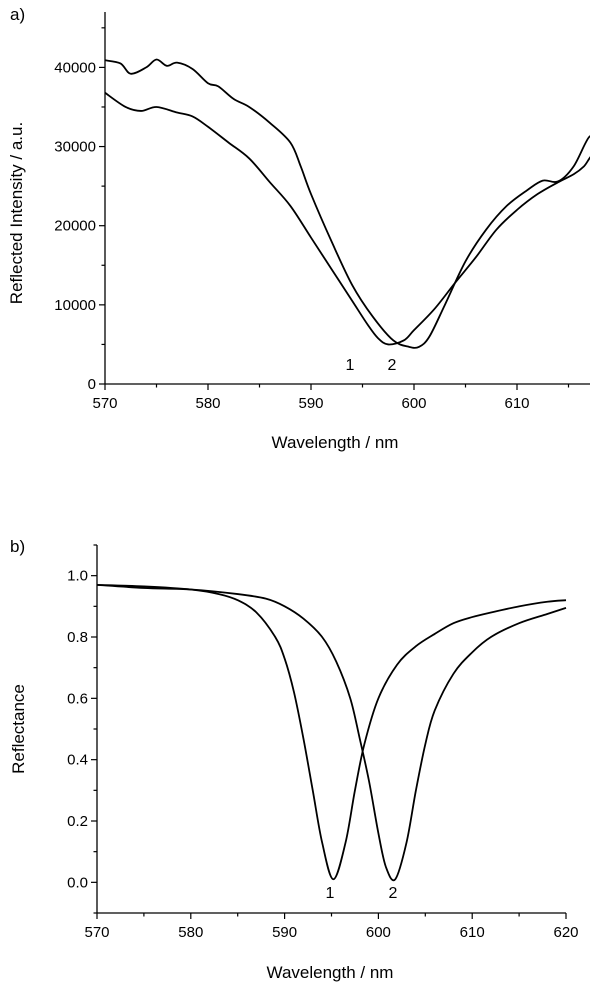  I want to click on panel-a-y-tick-label: 20000, so click(75, 226).